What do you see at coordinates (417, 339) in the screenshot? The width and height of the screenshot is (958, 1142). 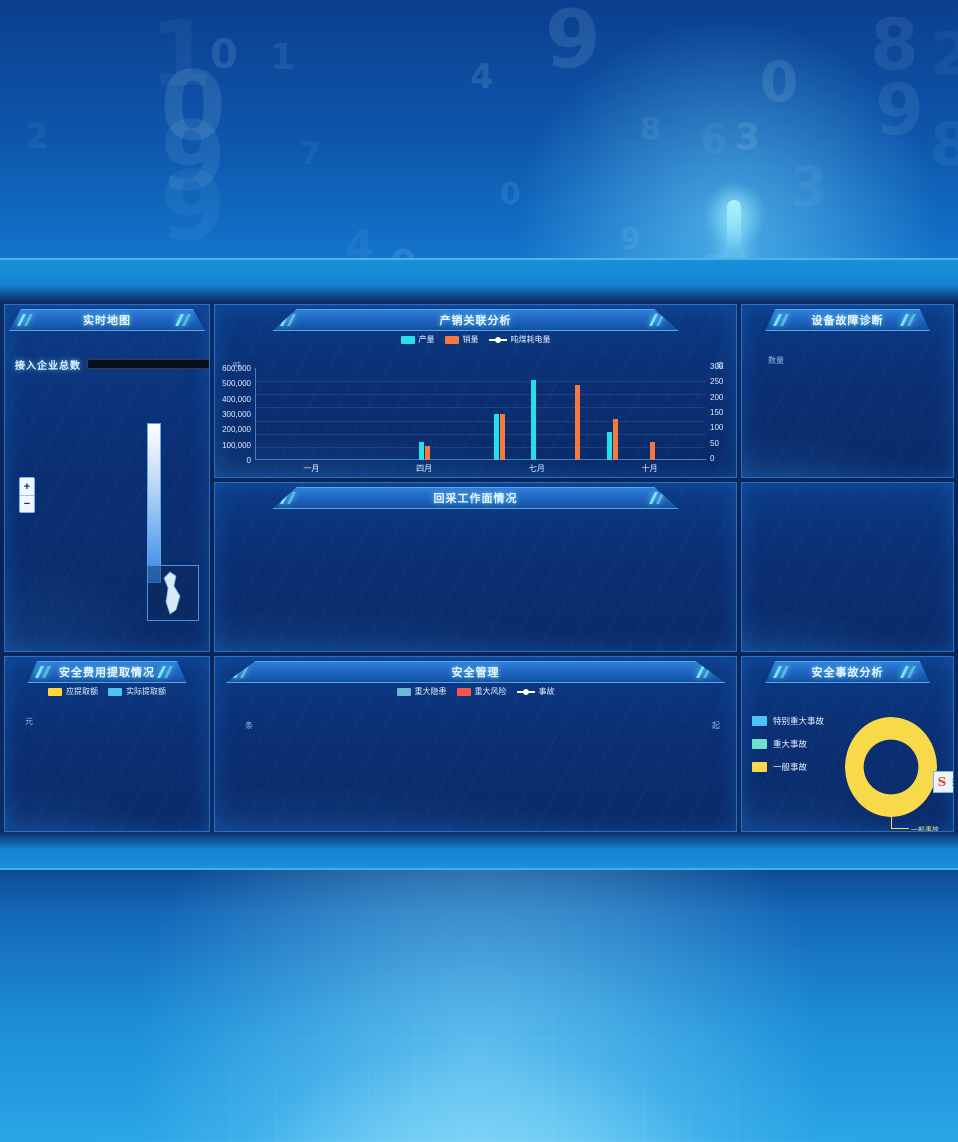 I see `legend-item-output: 产量` at bounding box center [417, 339].